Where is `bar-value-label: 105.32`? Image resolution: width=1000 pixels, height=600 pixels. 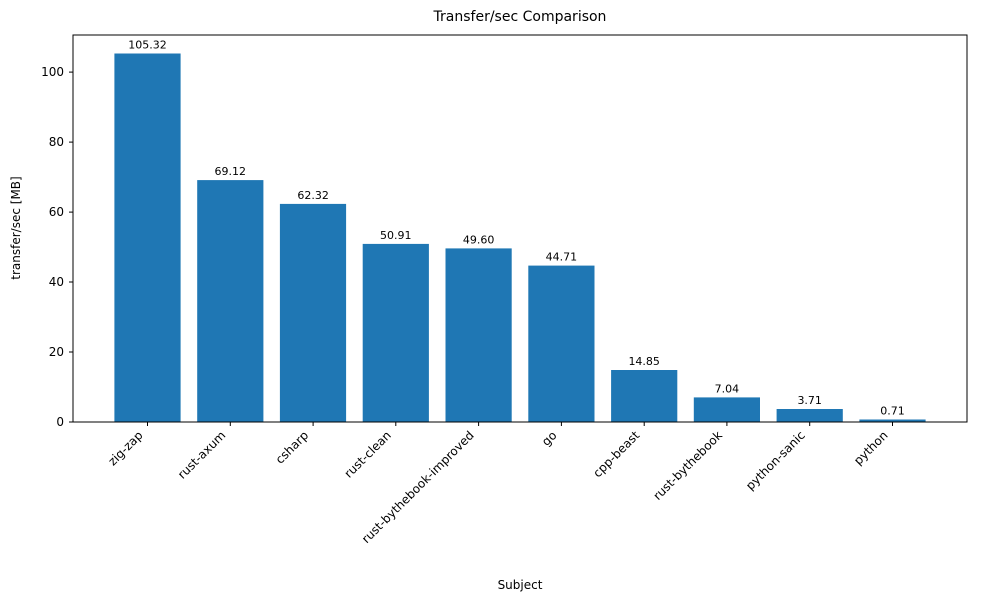
bar-value-label: 105.32 is located at coordinates (147, 45).